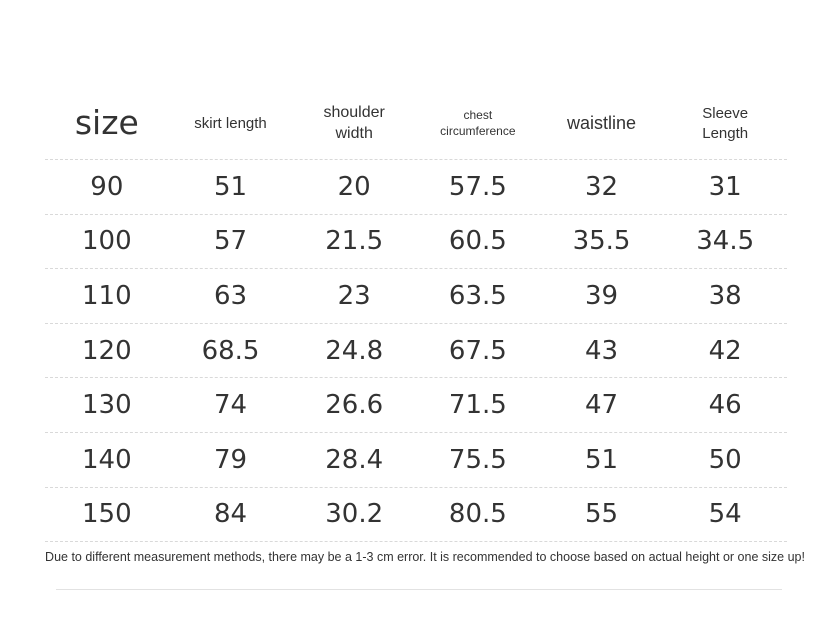 This screenshot has height=630, width=839. Describe the element at coordinates (478, 130) in the screenshot. I see `header-chest-line2: circumference` at that location.